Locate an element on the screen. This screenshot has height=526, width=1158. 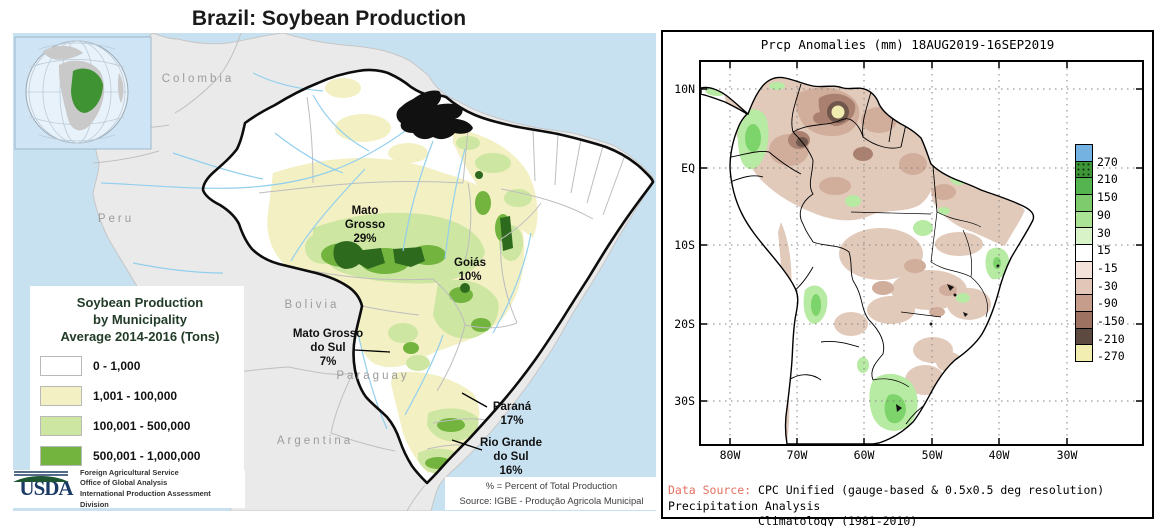
legend-item: 100,001 - 500,000 is located at coordinates (140, 425).